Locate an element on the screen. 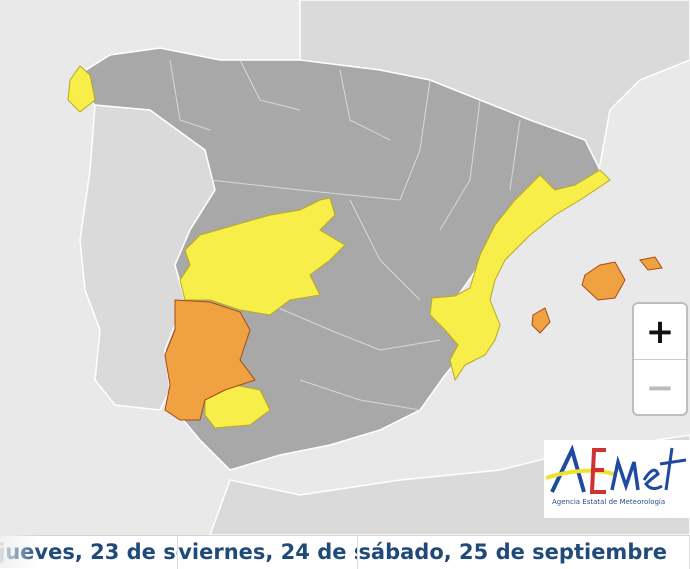 This screenshot has height=569, width=690. tab-thursday: jueves, 23 de septiembre is located at coordinates (89, 552).